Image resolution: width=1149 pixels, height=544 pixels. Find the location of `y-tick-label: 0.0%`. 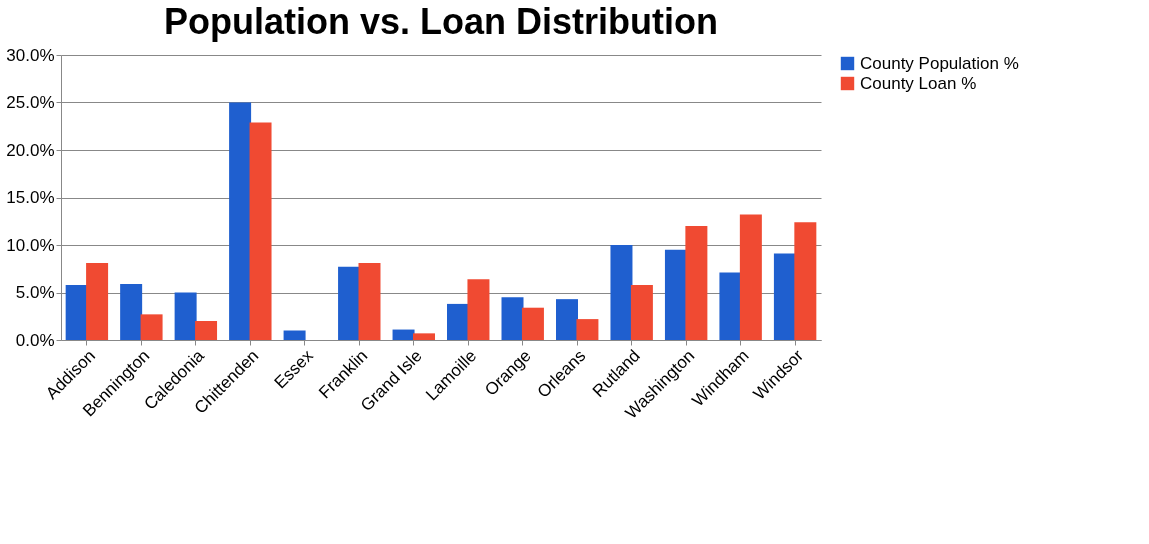

y-tick-label: 0.0% is located at coordinates (35, 340).